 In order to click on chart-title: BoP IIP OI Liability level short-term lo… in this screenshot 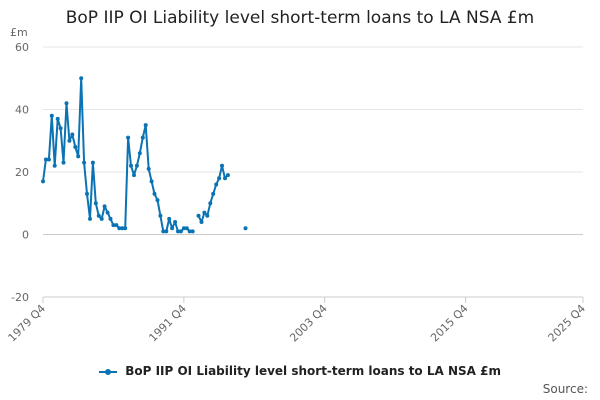, I will do `click(300, 18)`.